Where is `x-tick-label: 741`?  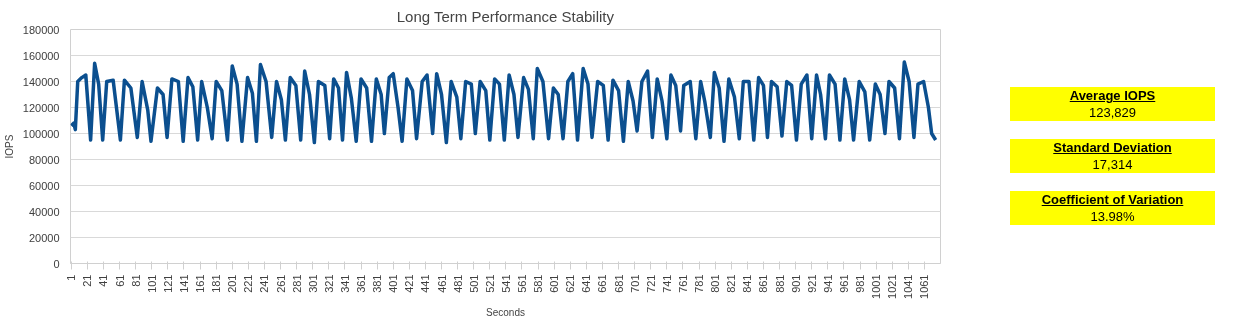 x-tick-label: 741 is located at coordinates (666, 283).